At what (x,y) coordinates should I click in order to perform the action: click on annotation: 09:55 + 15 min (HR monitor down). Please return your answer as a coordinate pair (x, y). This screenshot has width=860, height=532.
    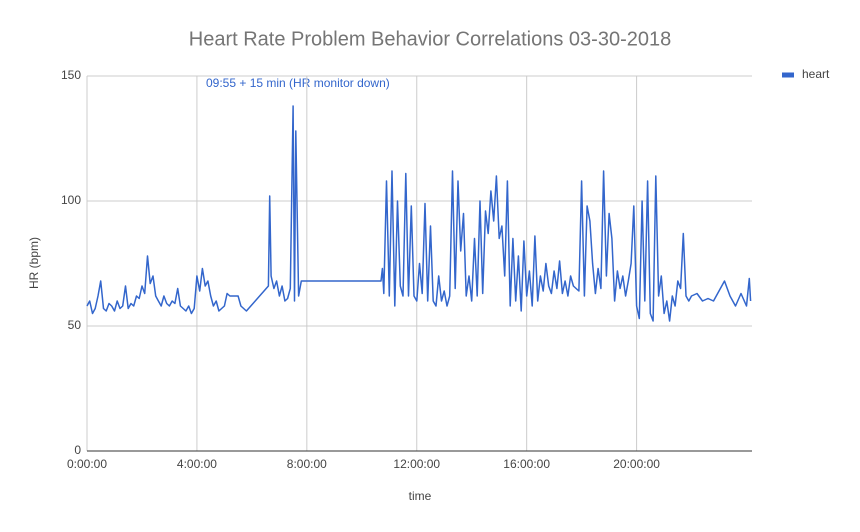
    Looking at the image, I should click on (298, 83).